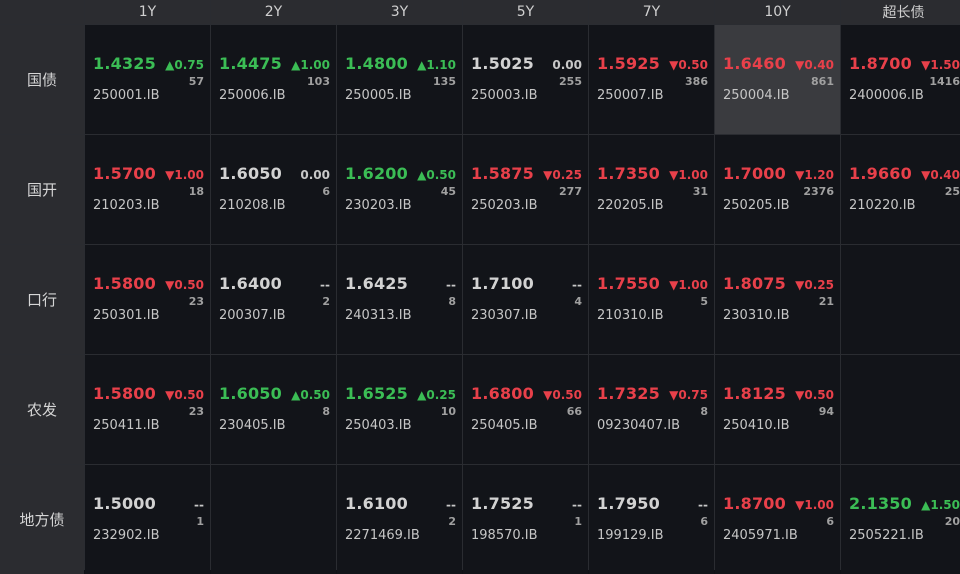  I want to click on col-header-7y: 7Y, so click(651, 12).